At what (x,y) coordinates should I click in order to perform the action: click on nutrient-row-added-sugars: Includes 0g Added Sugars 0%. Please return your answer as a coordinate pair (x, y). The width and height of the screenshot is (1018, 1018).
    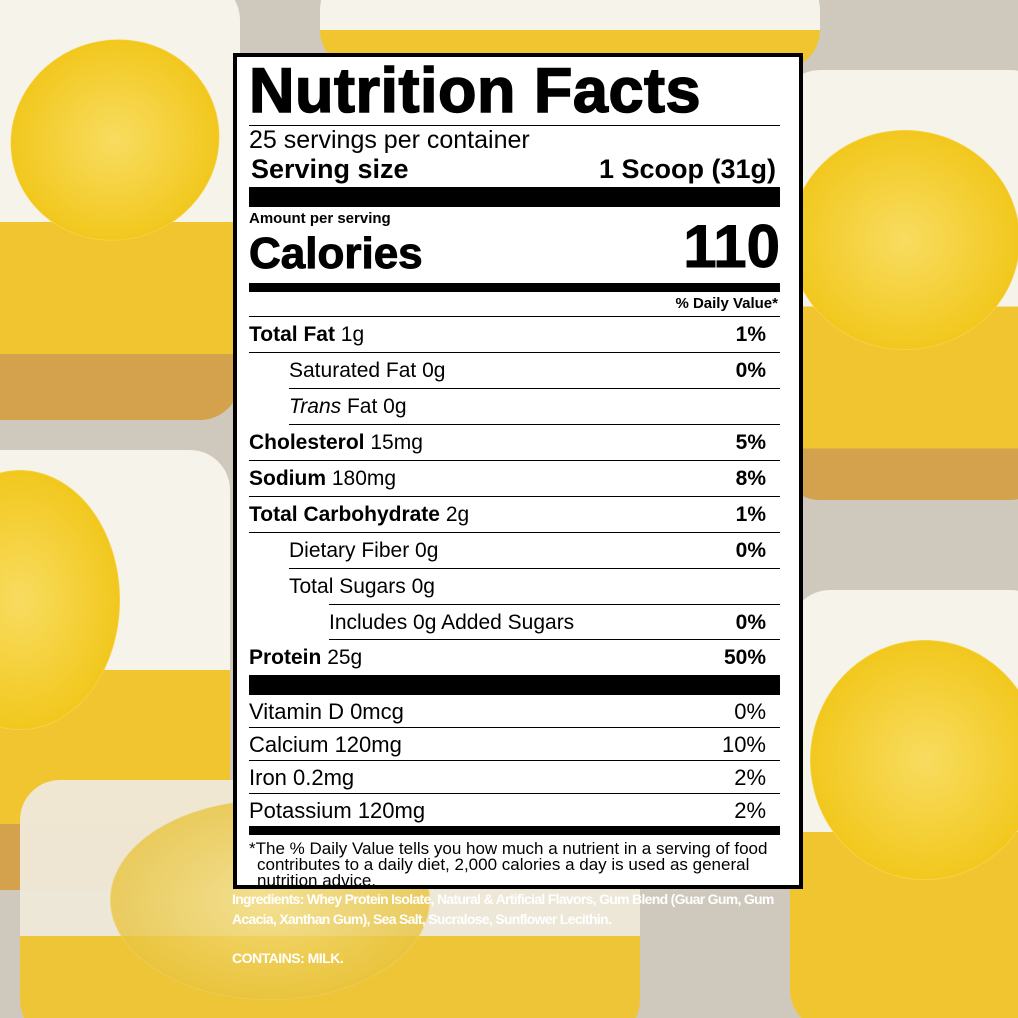
    Looking at the image, I should click on (554, 622).